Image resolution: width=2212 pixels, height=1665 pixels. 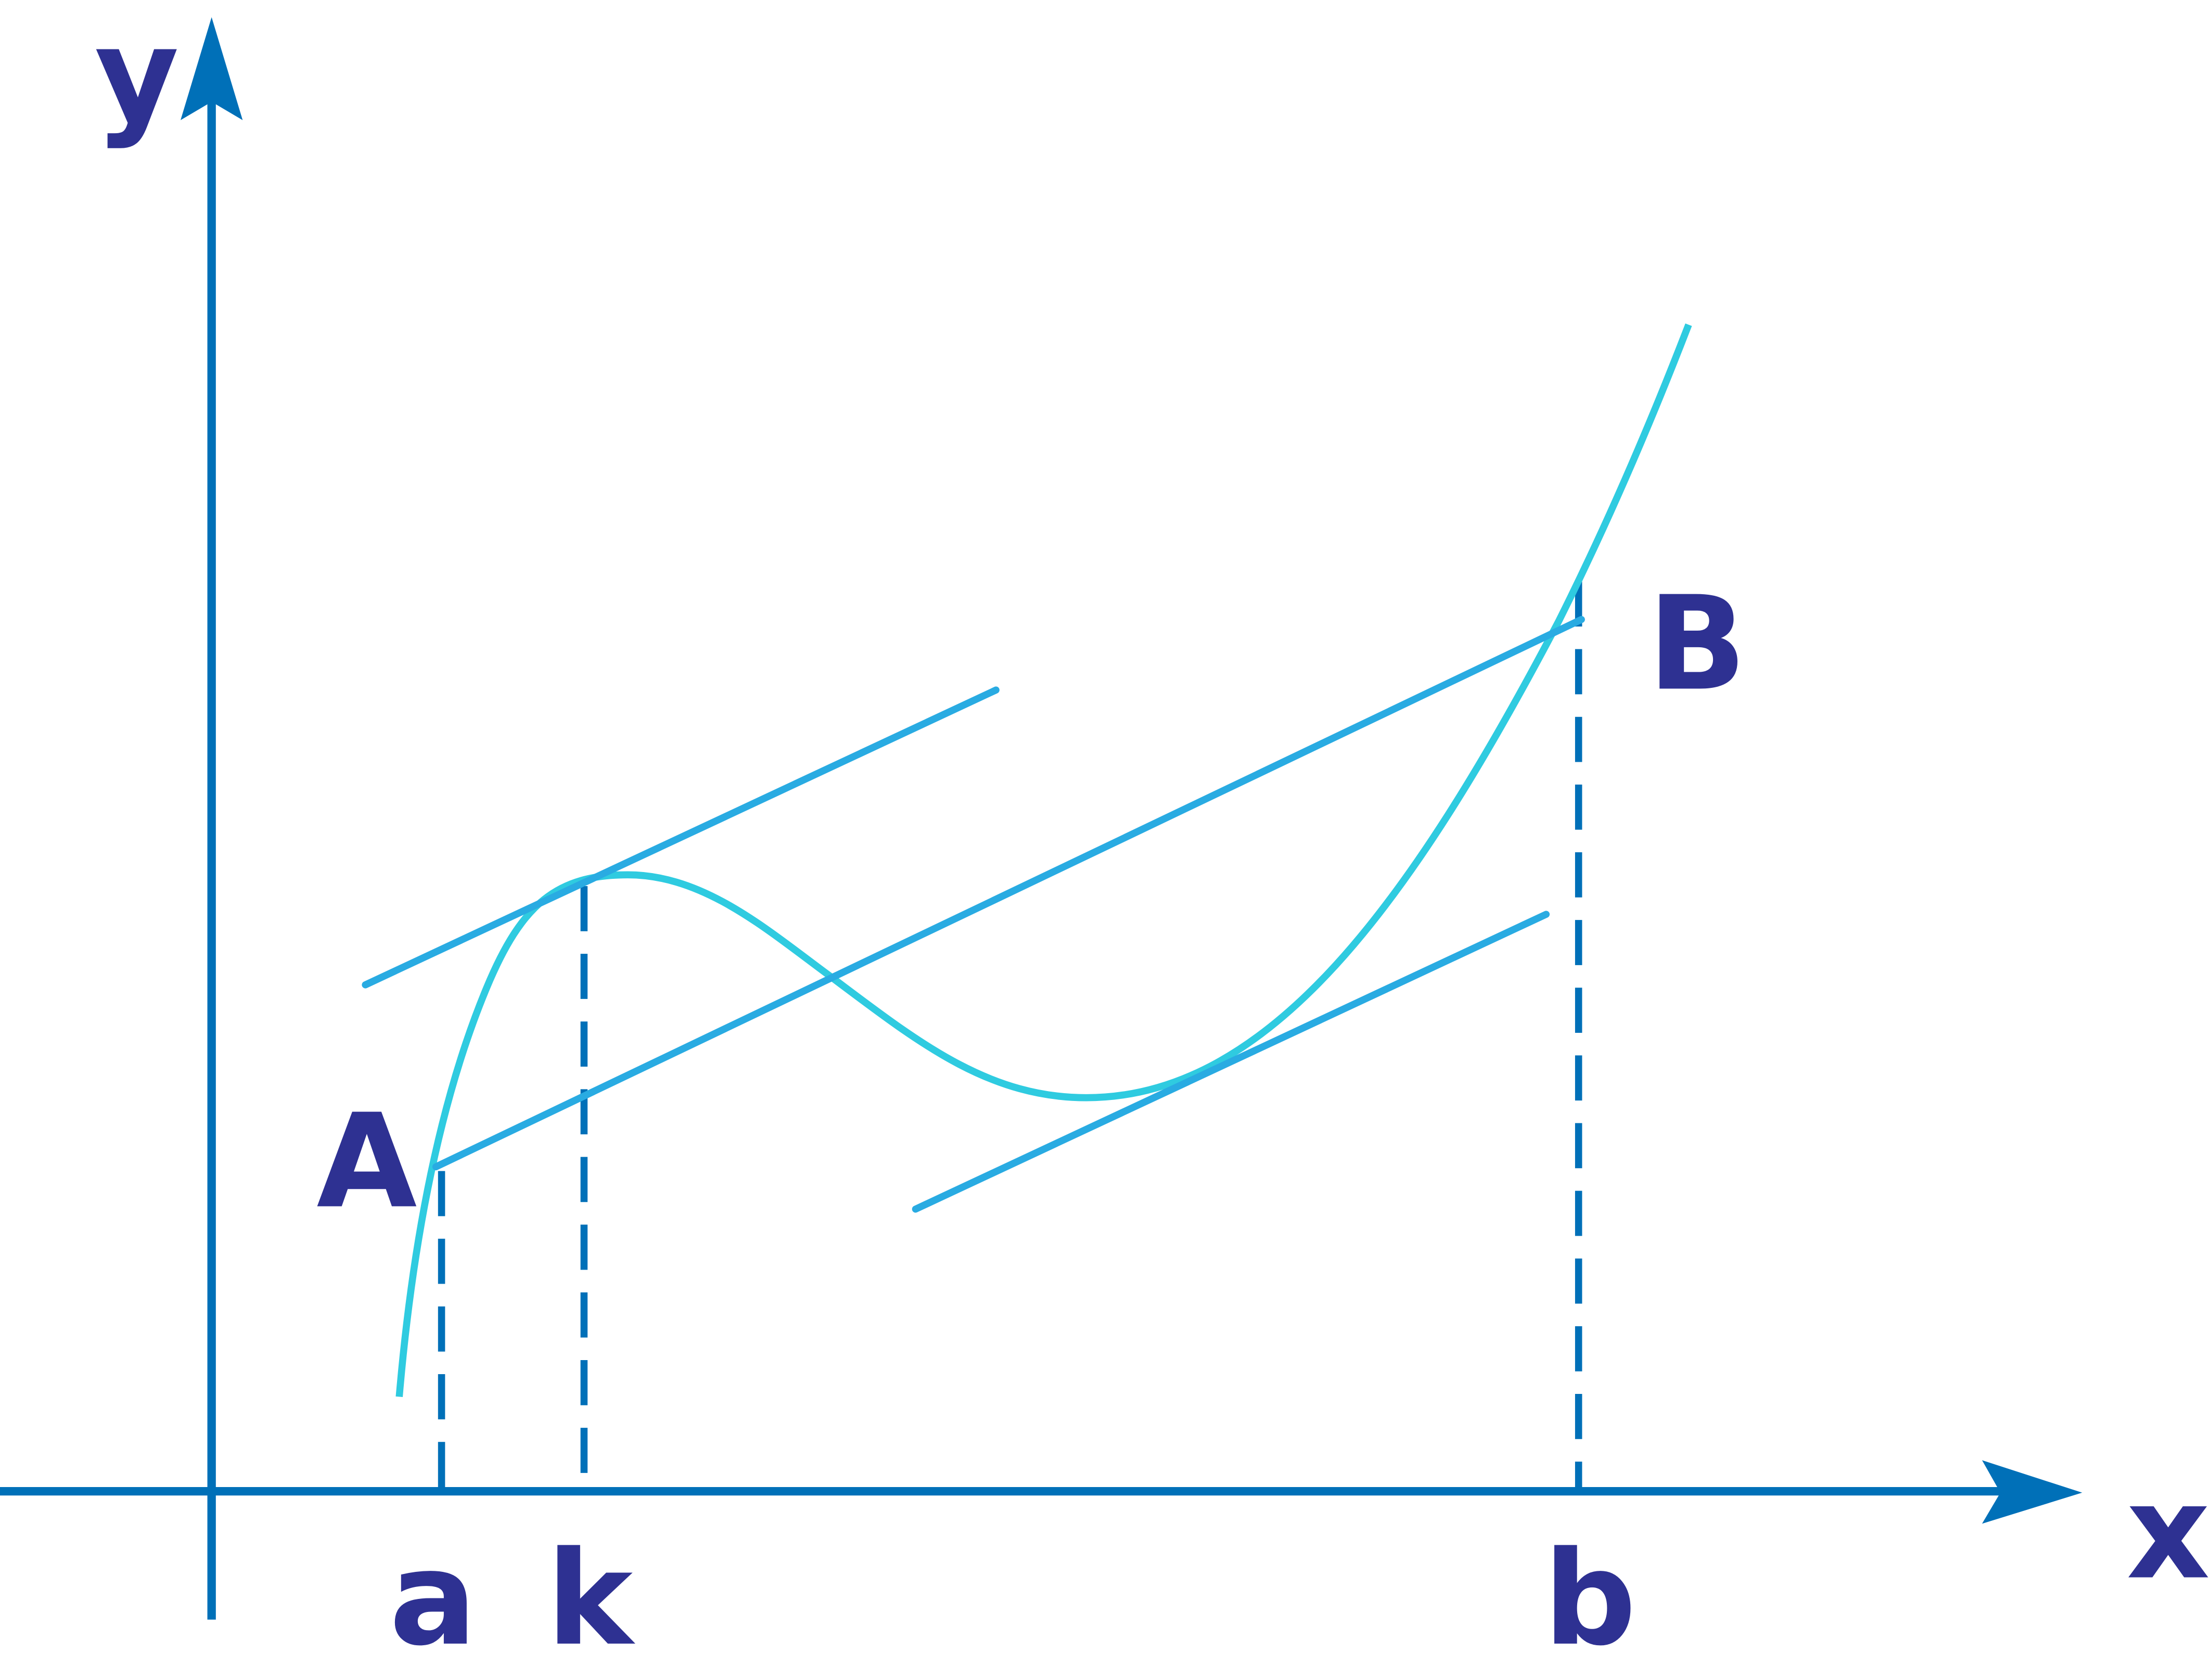 I want to click on tangent-k, so click(x=681, y=837).